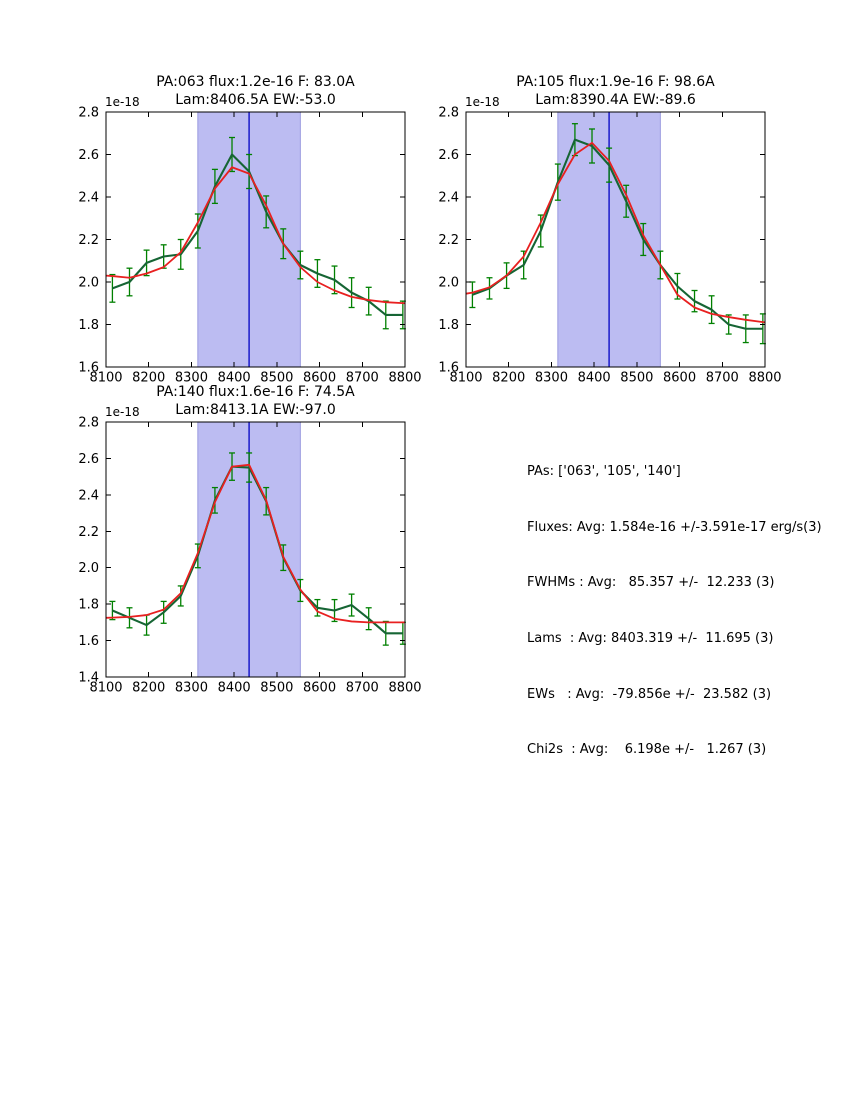 The image size is (850, 1100). Describe the element at coordinates (255, 392) in the screenshot. I see `chart-title-line1: PA:140 flux:1.6e-16 F: 74.5A` at that location.